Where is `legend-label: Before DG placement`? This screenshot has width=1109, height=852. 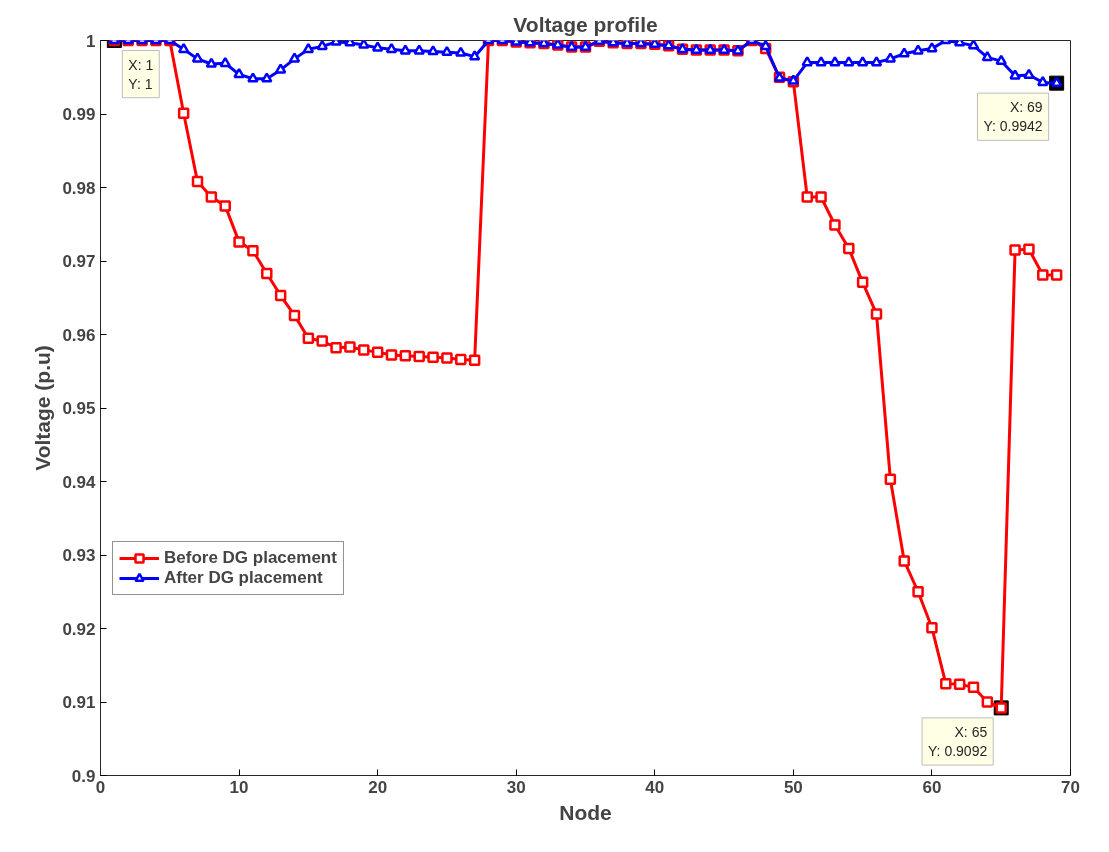 legend-label: Before DG placement is located at coordinates (250, 558).